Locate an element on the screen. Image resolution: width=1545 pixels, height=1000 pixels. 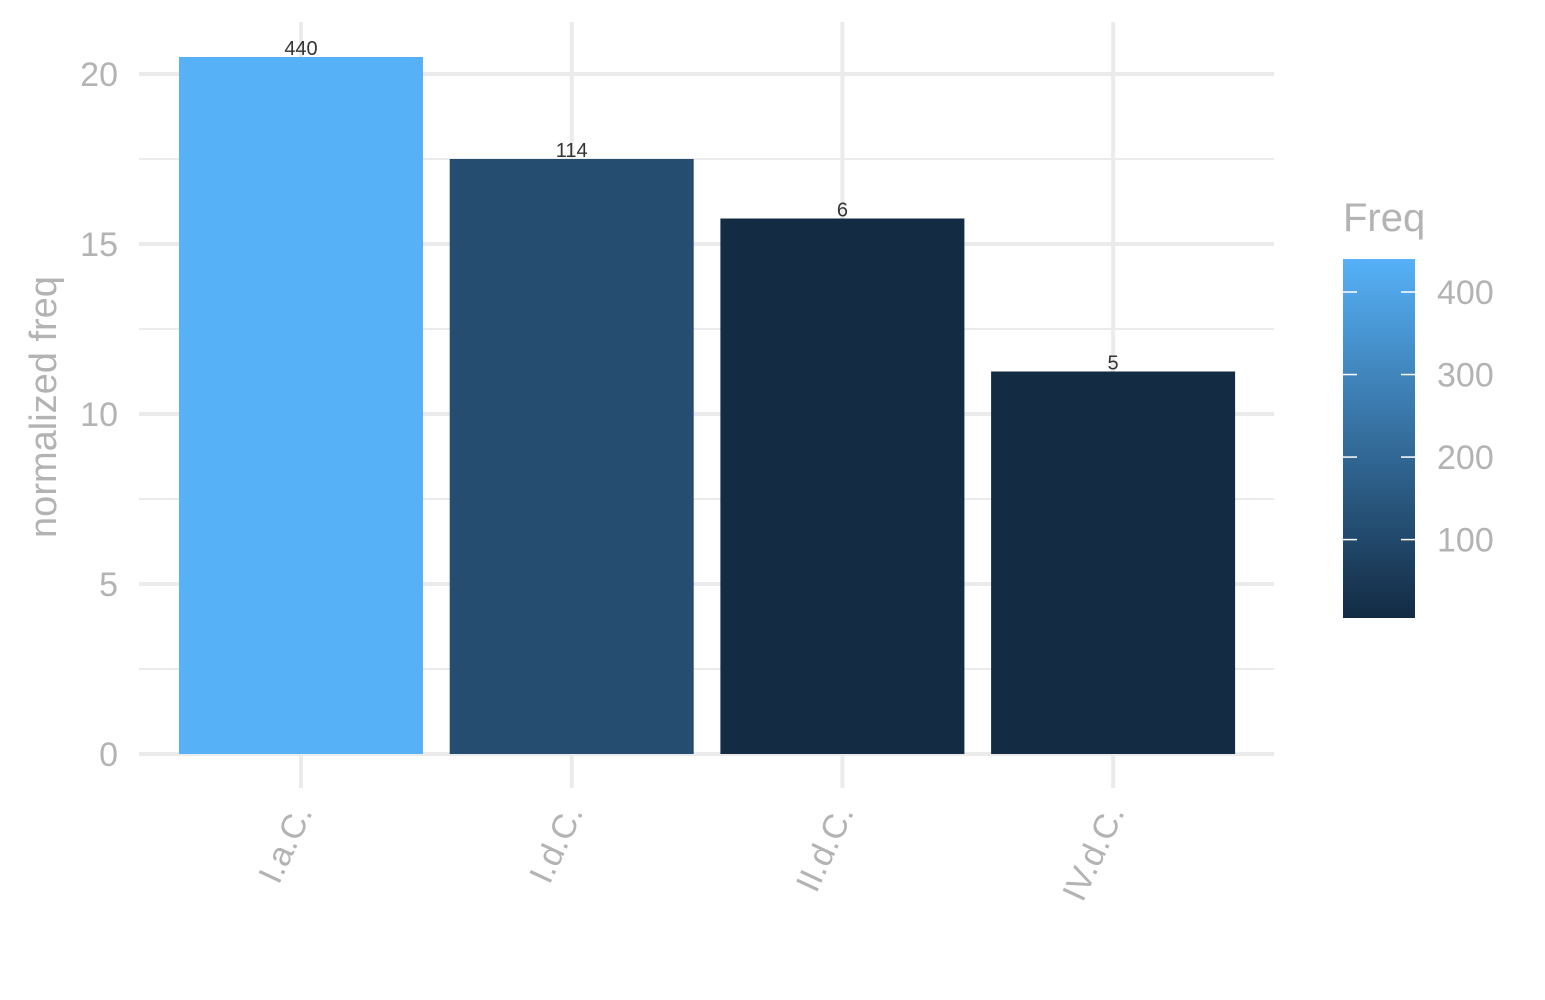
x-tick-label: II.d.C. is located at coordinates (825, 848).